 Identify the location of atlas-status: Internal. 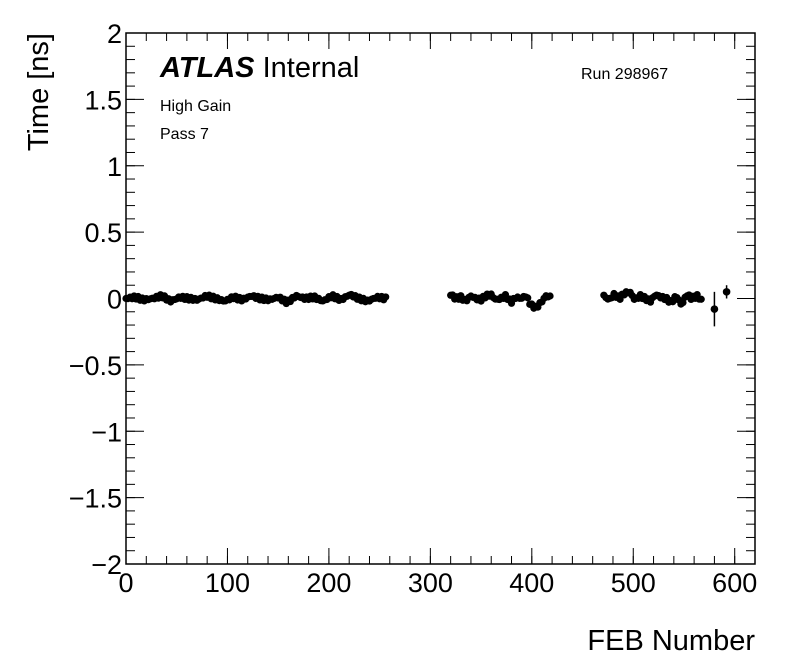
(311, 68).